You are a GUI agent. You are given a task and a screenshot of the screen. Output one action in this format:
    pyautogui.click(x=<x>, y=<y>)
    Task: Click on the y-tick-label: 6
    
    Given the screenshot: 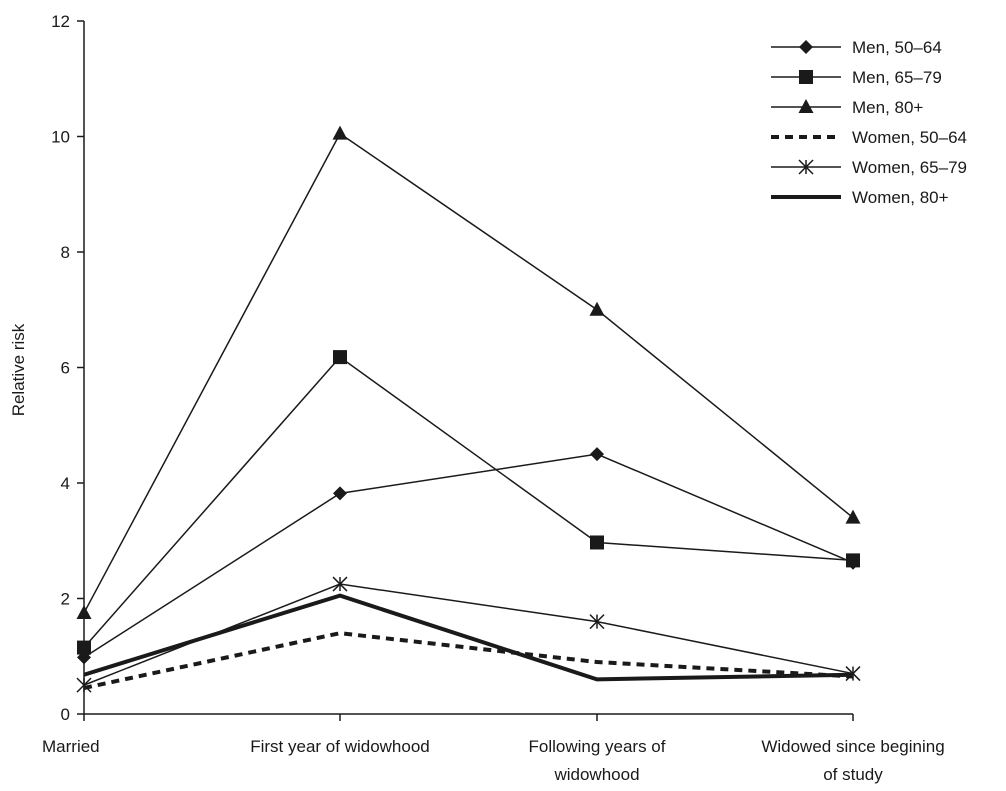 What is the action you would take?
    pyautogui.click(x=65, y=368)
    